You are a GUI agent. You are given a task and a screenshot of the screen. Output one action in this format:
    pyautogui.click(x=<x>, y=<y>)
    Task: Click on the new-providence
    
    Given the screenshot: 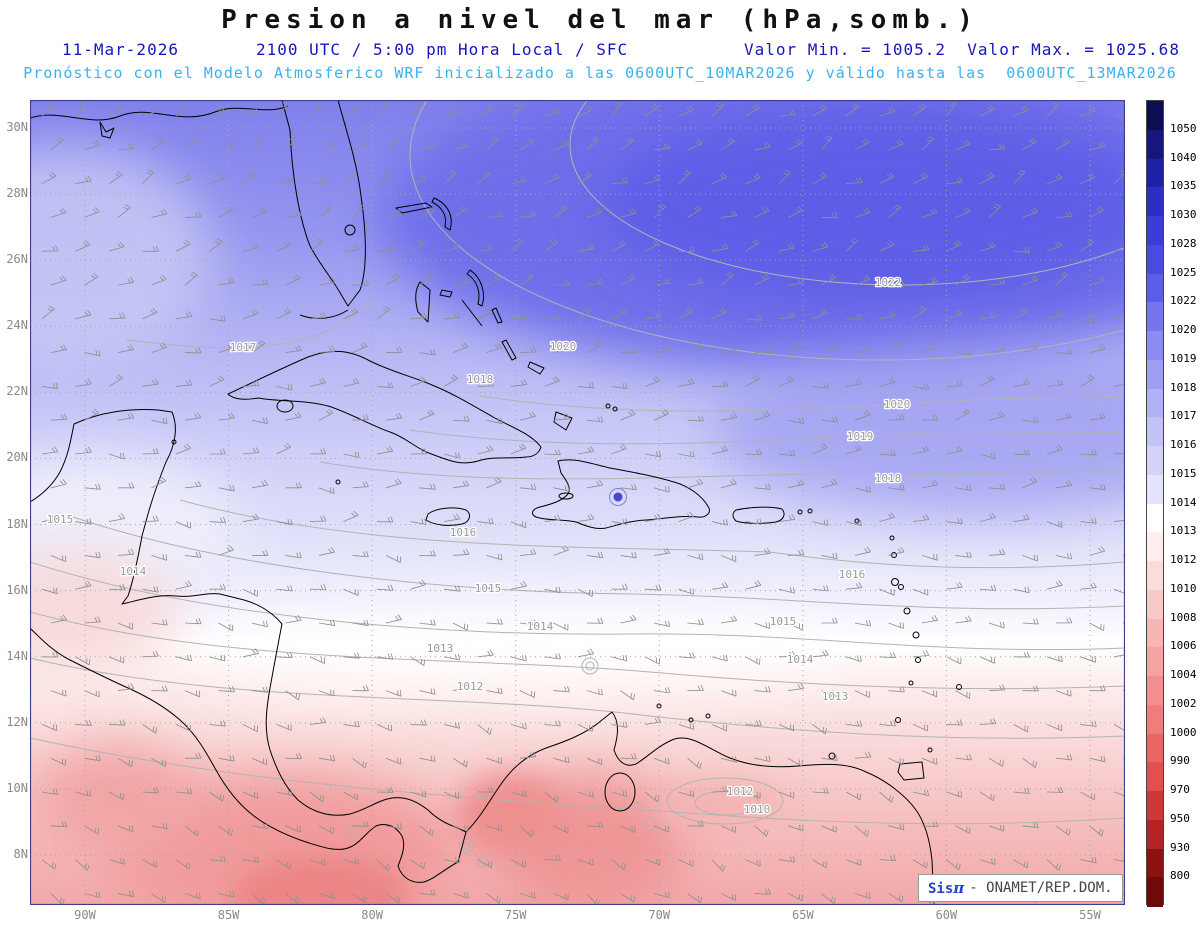 What is the action you would take?
    pyautogui.click(x=446, y=293)
    